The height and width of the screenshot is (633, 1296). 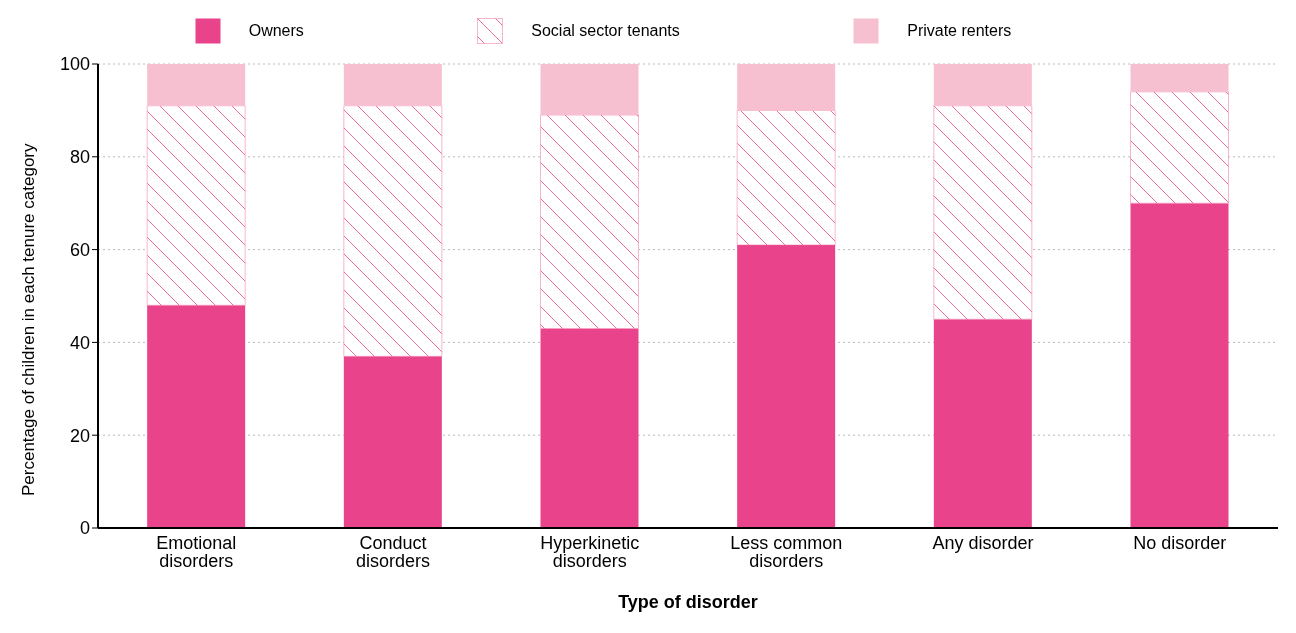 What do you see at coordinates (79, 435) in the screenshot?
I see `y-tick-label: 20` at bounding box center [79, 435].